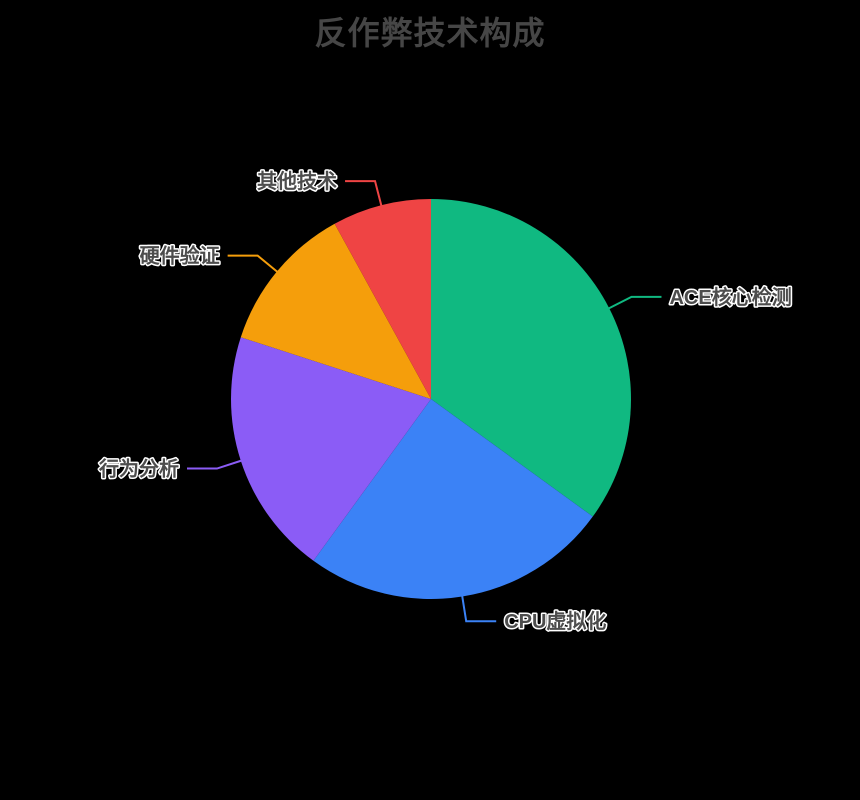 The width and height of the screenshot is (860, 800). What do you see at coordinates (430, 33) in the screenshot?
I see `chart-title: 反作弊技术构成` at bounding box center [430, 33].